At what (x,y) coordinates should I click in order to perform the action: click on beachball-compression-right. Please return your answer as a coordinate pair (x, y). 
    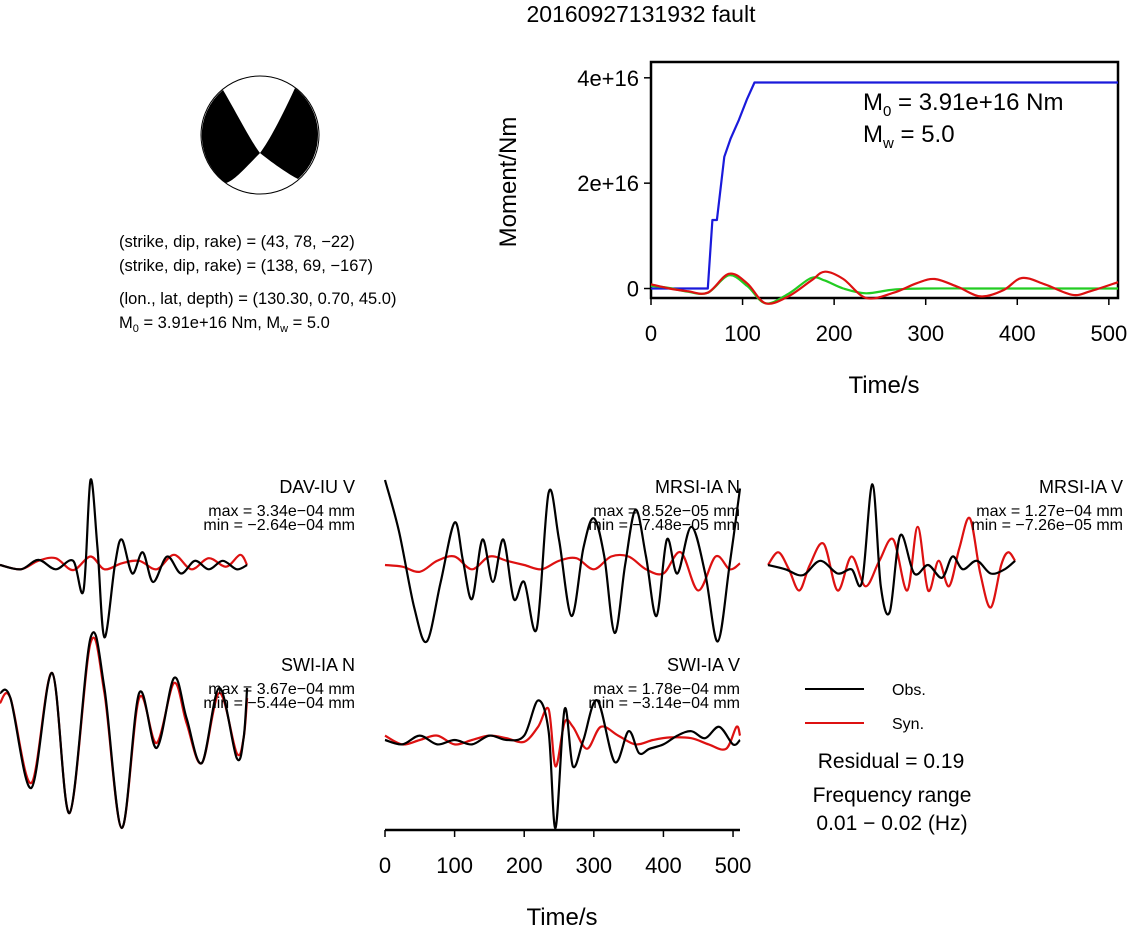
    Looking at the image, I should click on (289, 133).